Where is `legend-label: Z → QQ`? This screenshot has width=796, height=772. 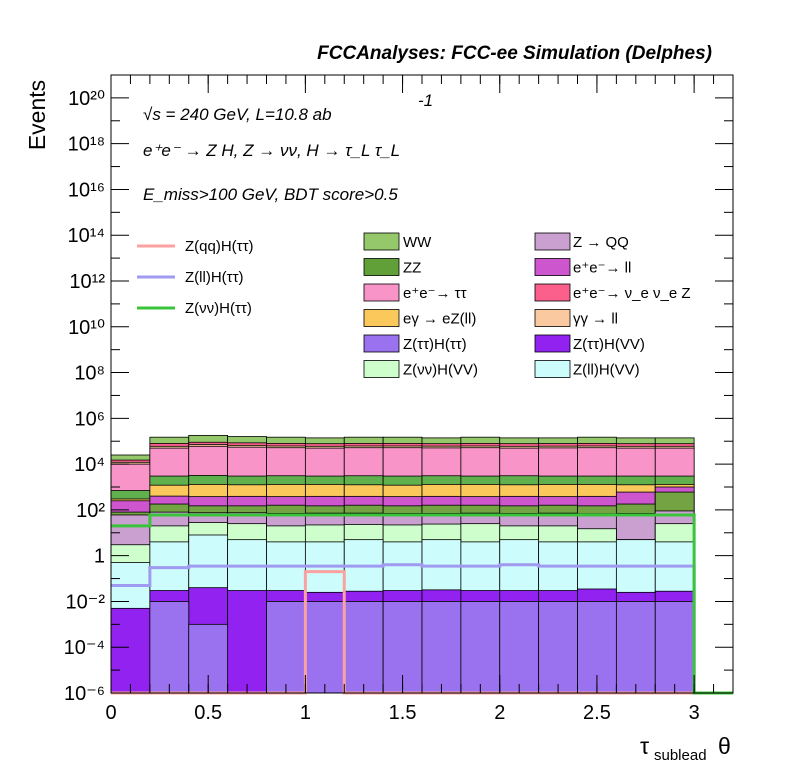 legend-label: Z → QQ is located at coordinates (601, 242).